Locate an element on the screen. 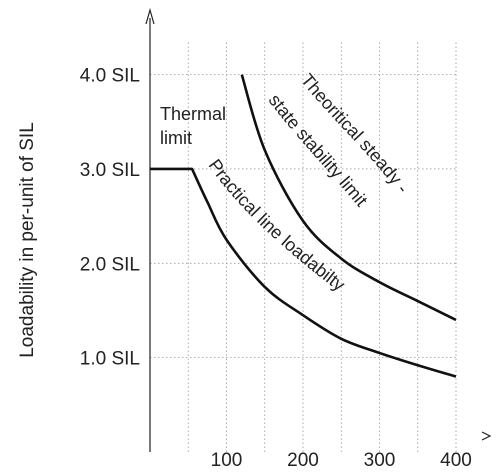  y-tick-label: 4.0 SIL is located at coordinates (110, 76).